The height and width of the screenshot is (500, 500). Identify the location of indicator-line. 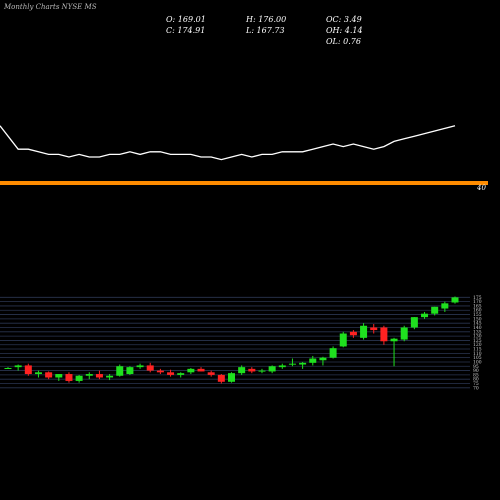
(228, 143).